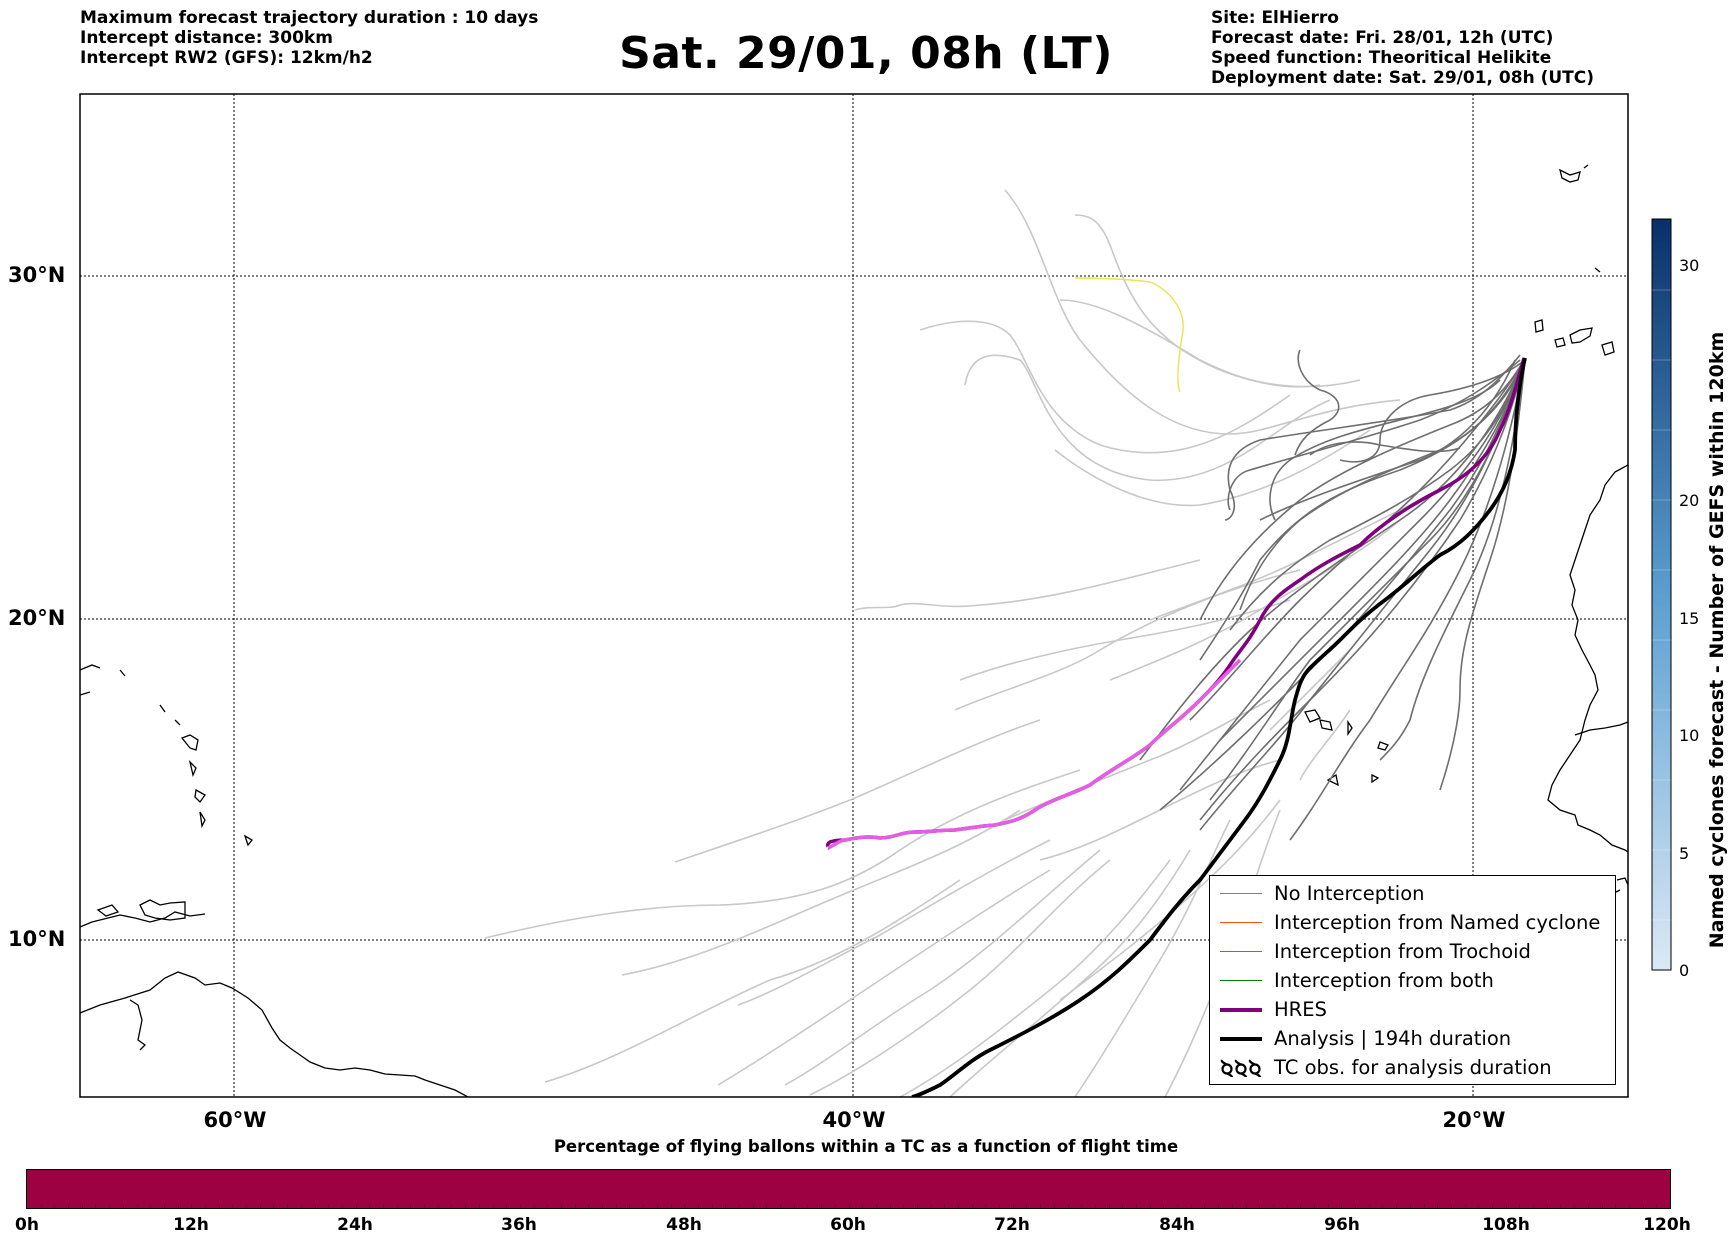 The width and height of the screenshot is (1732, 1241). What do you see at coordinates (684, 1225) in the screenshot?
I see `flight-time-tick-48h: 48h` at bounding box center [684, 1225].